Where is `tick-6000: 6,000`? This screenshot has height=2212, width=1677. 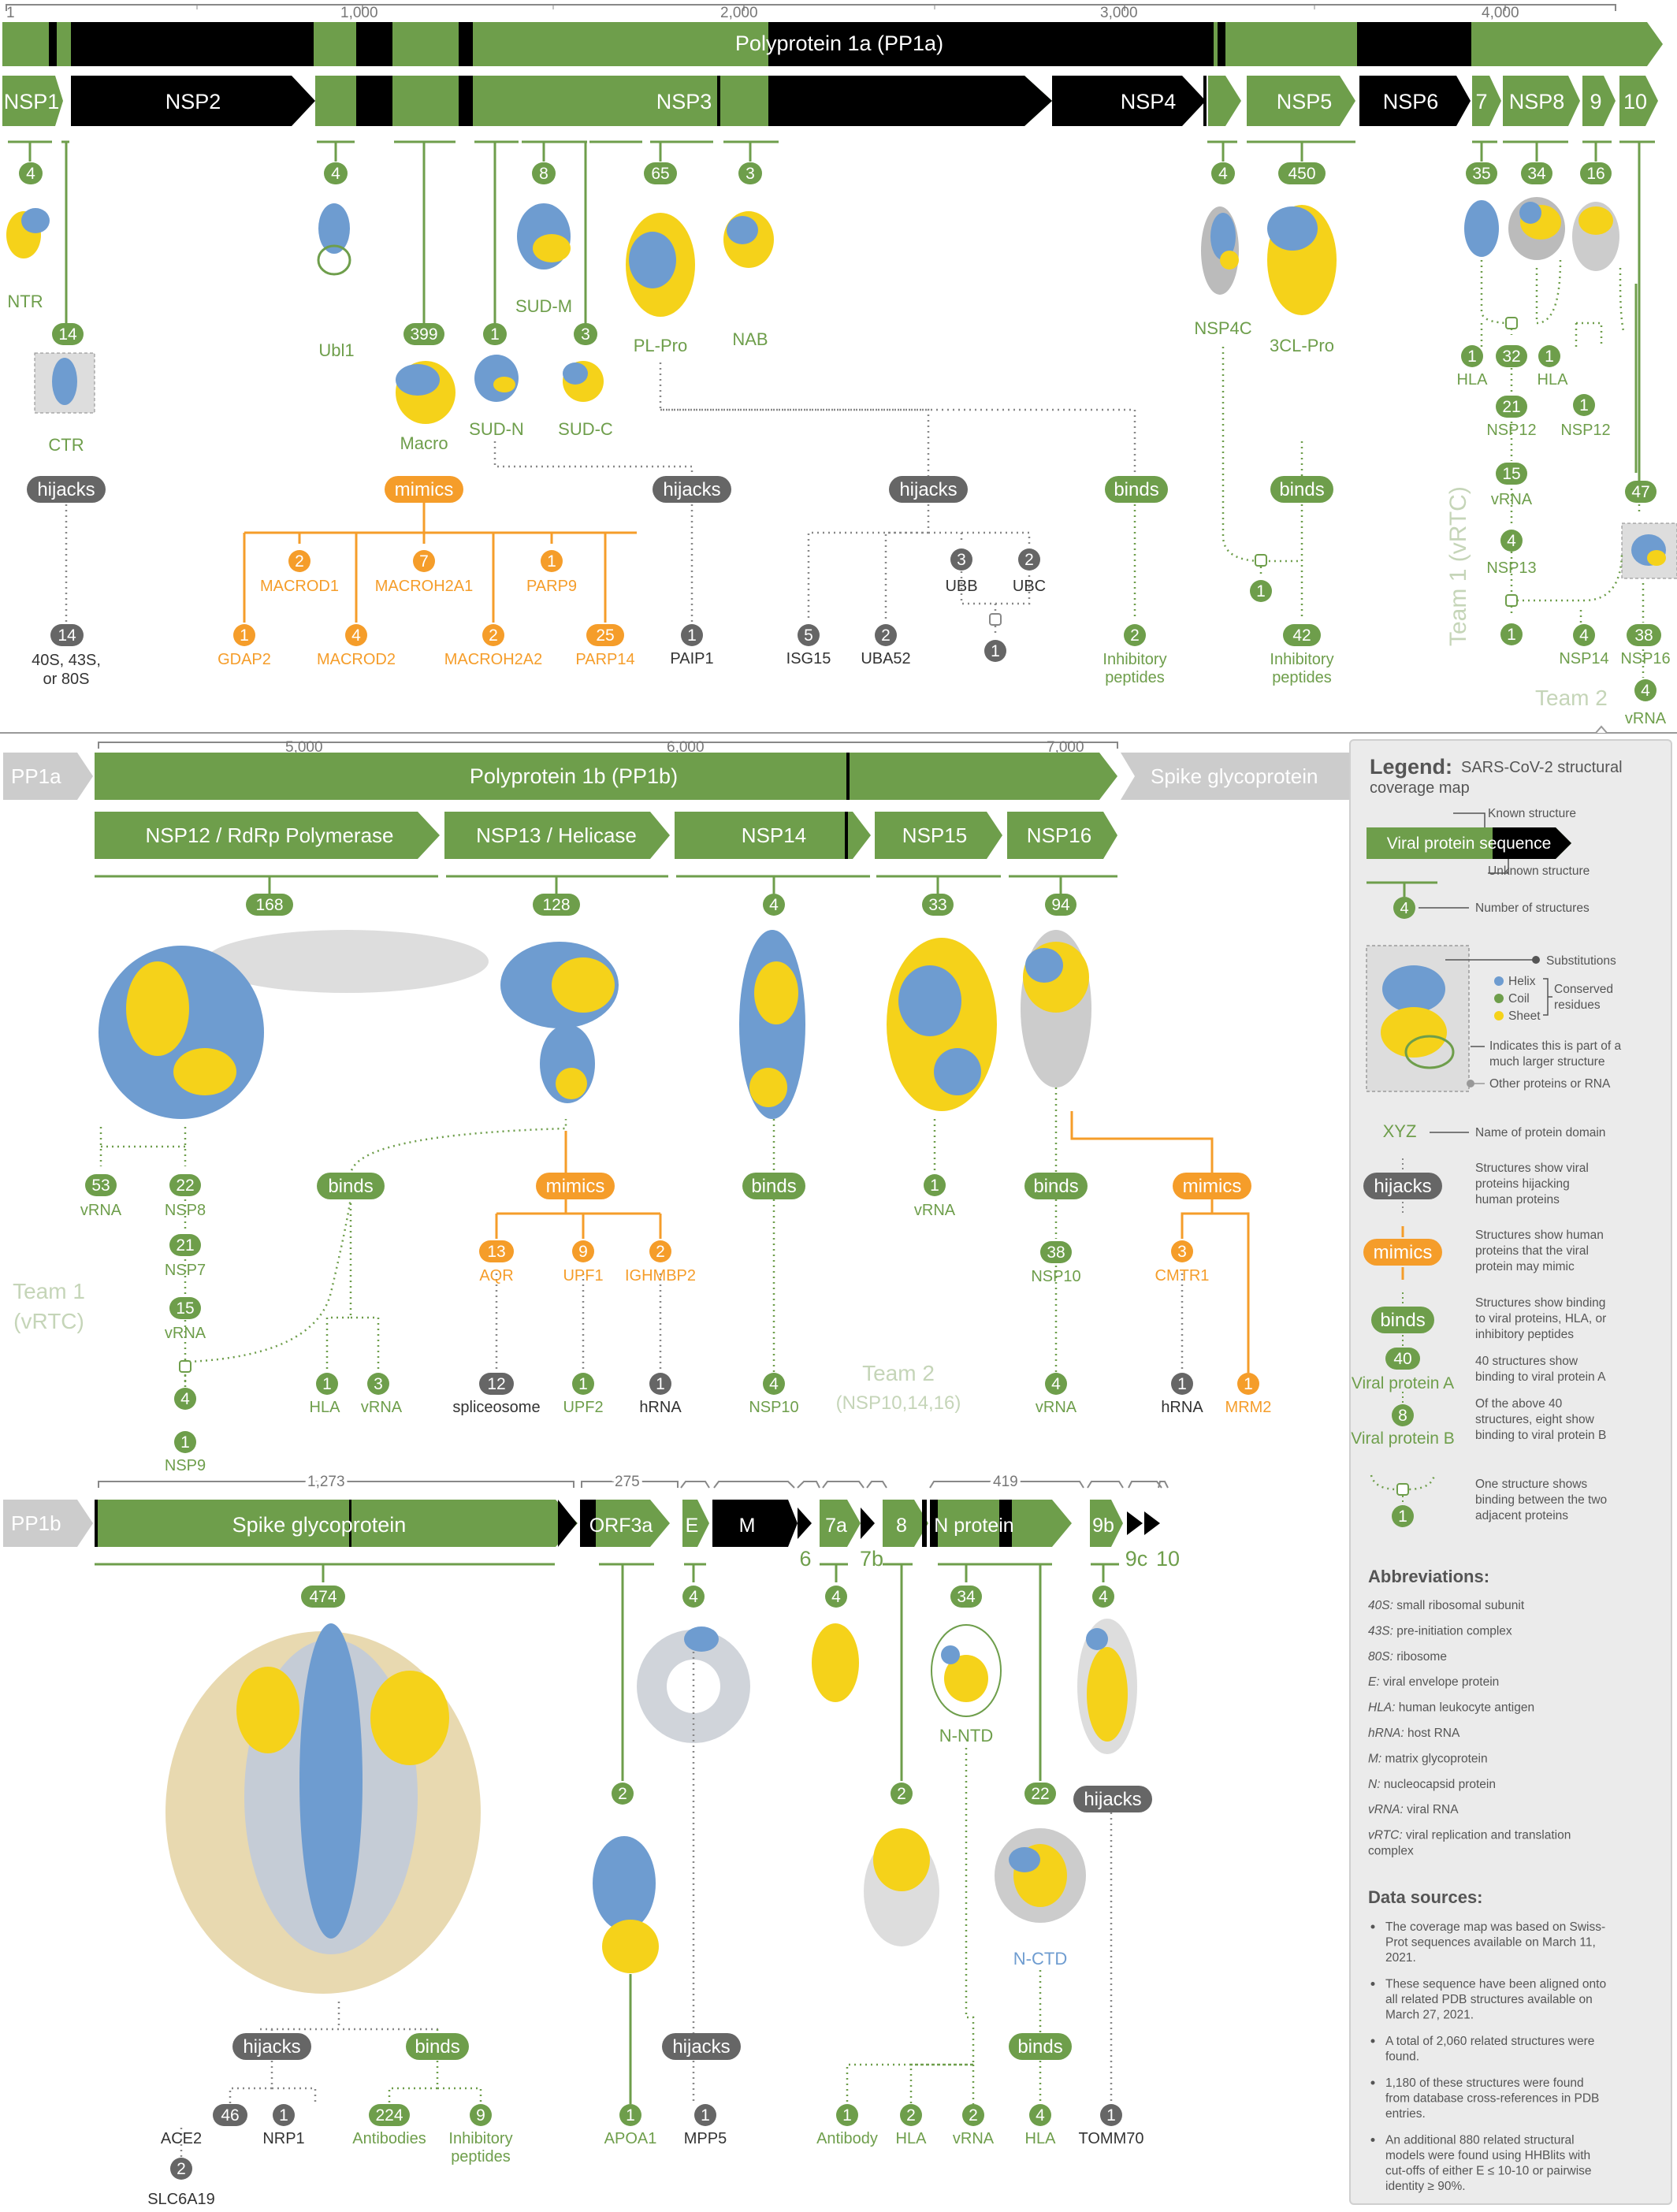
tick-6000: 6,000 is located at coordinates (686, 748).